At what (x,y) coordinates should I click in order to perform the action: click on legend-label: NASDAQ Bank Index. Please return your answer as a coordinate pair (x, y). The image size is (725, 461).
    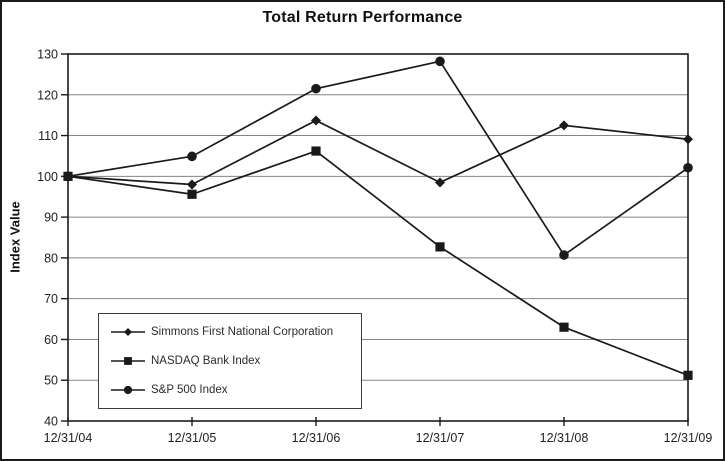
    Looking at the image, I should click on (206, 360).